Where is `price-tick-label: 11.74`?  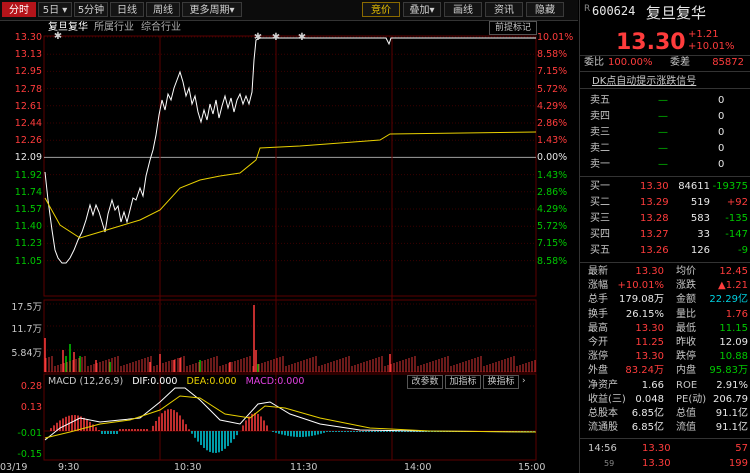 price-tick-label: 11.74 is located at coordinates (28, 192).